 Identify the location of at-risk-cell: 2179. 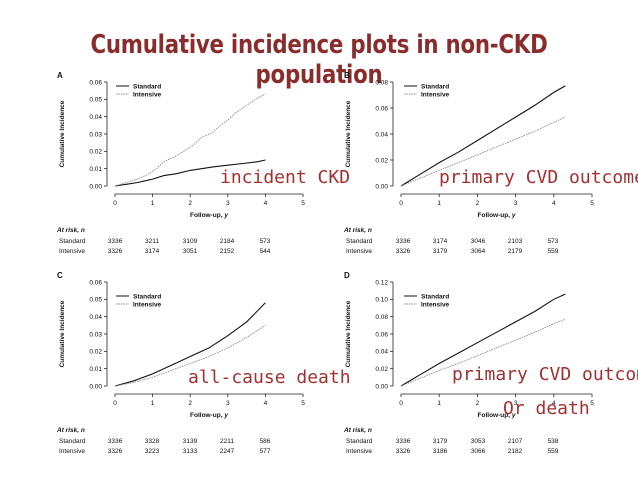
(515, 251).